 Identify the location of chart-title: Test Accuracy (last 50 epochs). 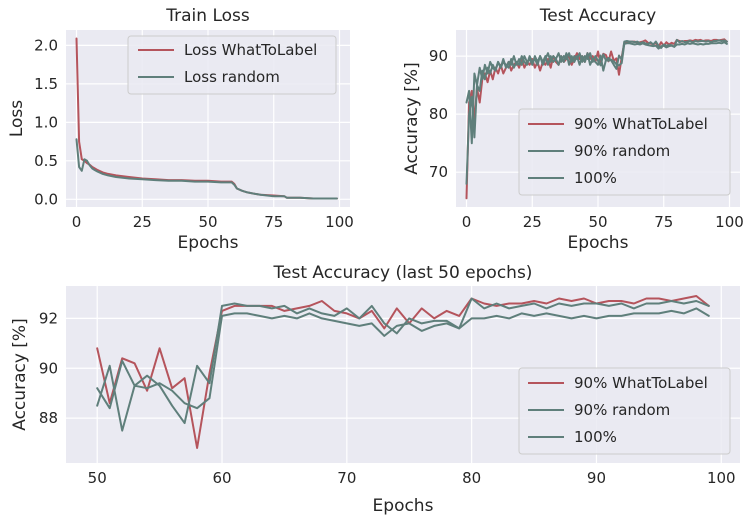
(403, 273).